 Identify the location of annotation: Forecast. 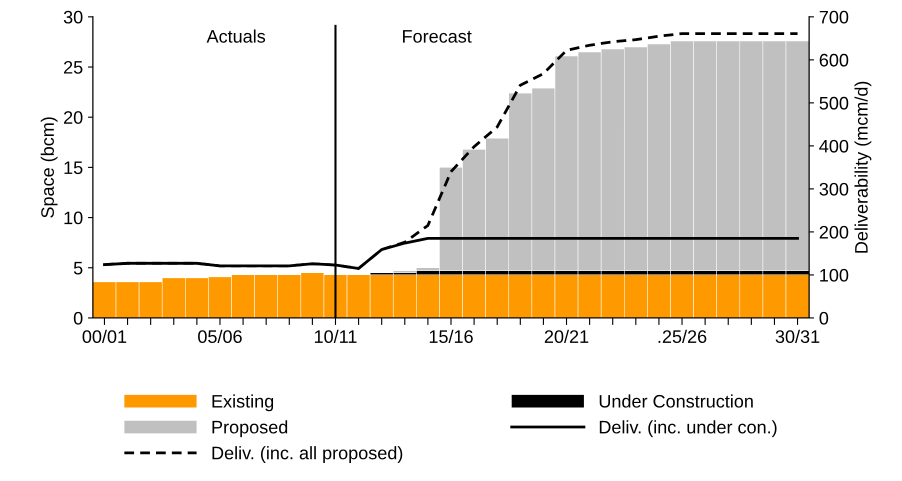
(437, 36).